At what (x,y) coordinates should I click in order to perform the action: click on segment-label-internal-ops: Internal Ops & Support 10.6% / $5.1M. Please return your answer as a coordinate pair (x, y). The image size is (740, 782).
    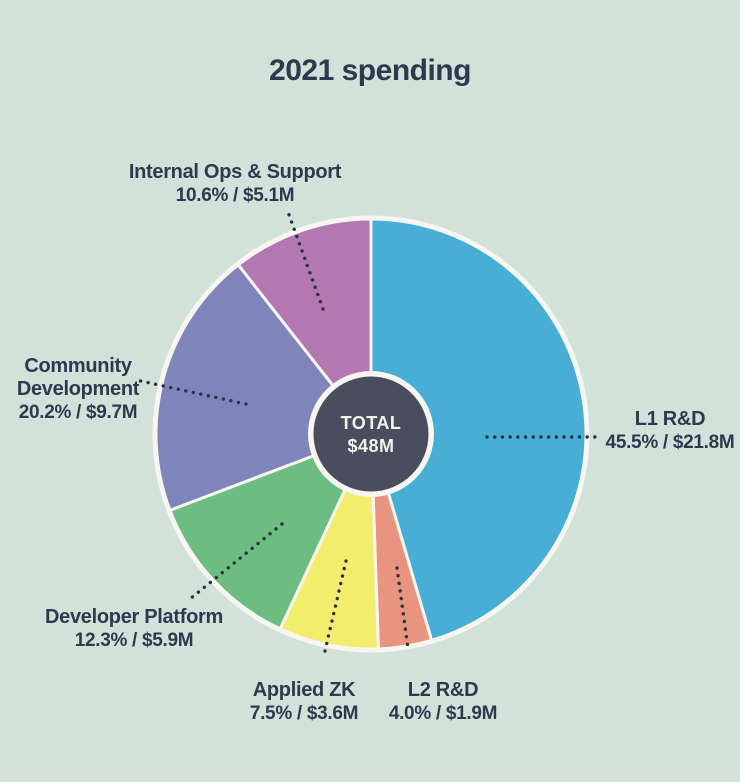
    Looking at the image, I should click on (235, 184).